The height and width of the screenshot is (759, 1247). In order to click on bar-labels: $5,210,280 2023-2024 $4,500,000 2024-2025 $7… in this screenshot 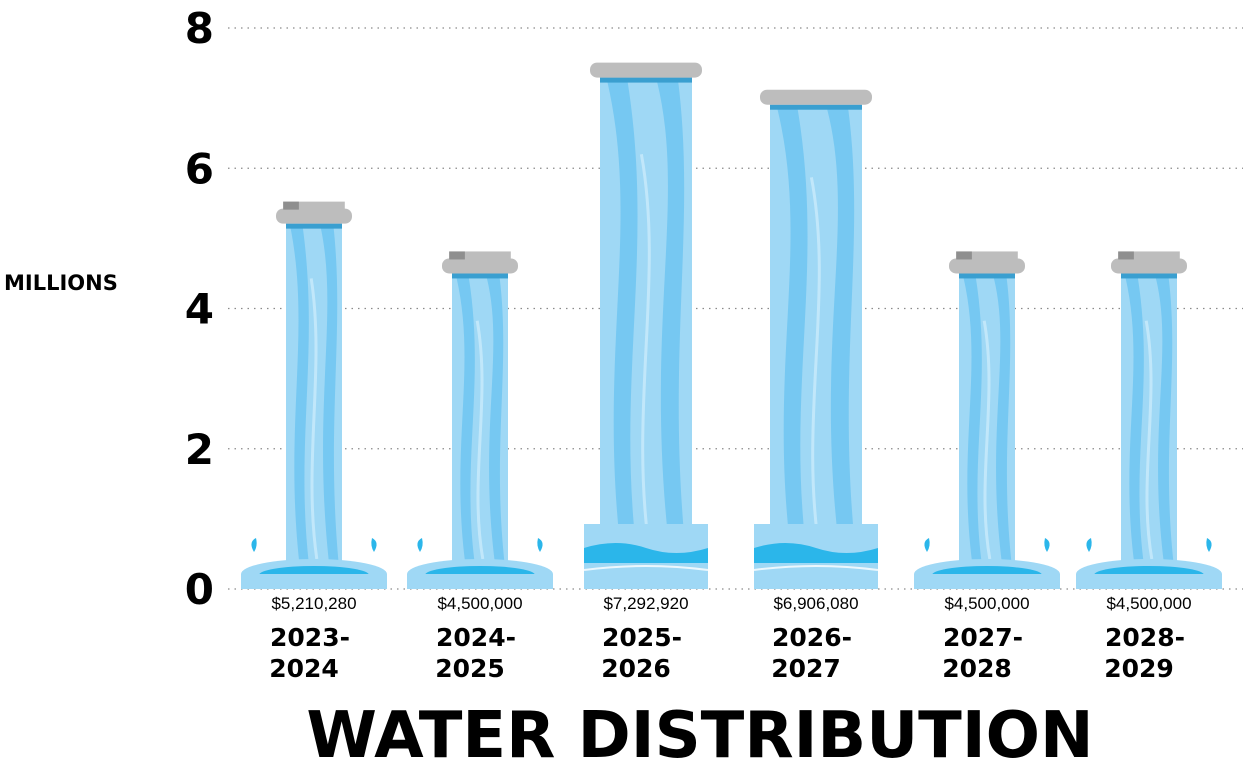, I will do `click(730, 638)`.